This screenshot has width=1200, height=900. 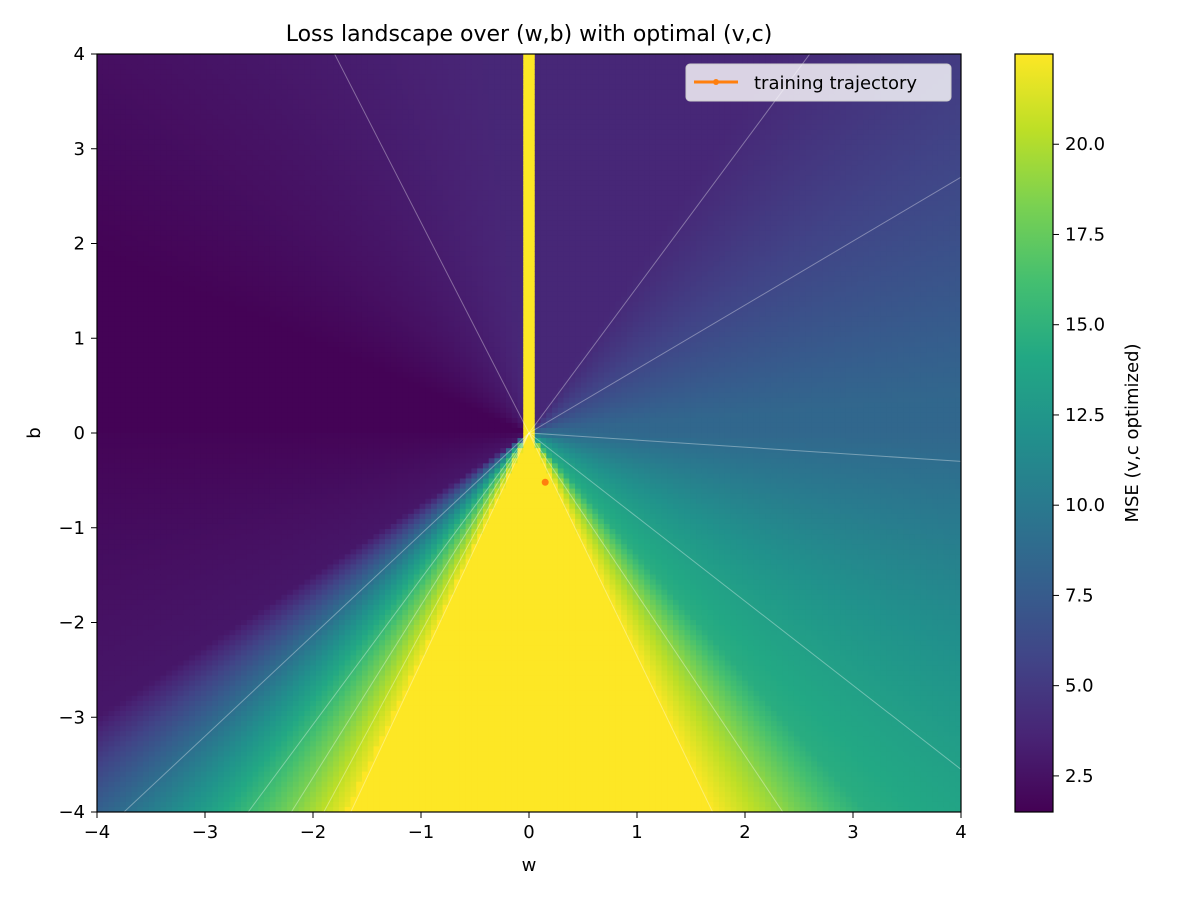 What do you see at coordinates (529, 865) in the screenshot?
I see `x-axis-label: w` at bounding box center [529, 865].